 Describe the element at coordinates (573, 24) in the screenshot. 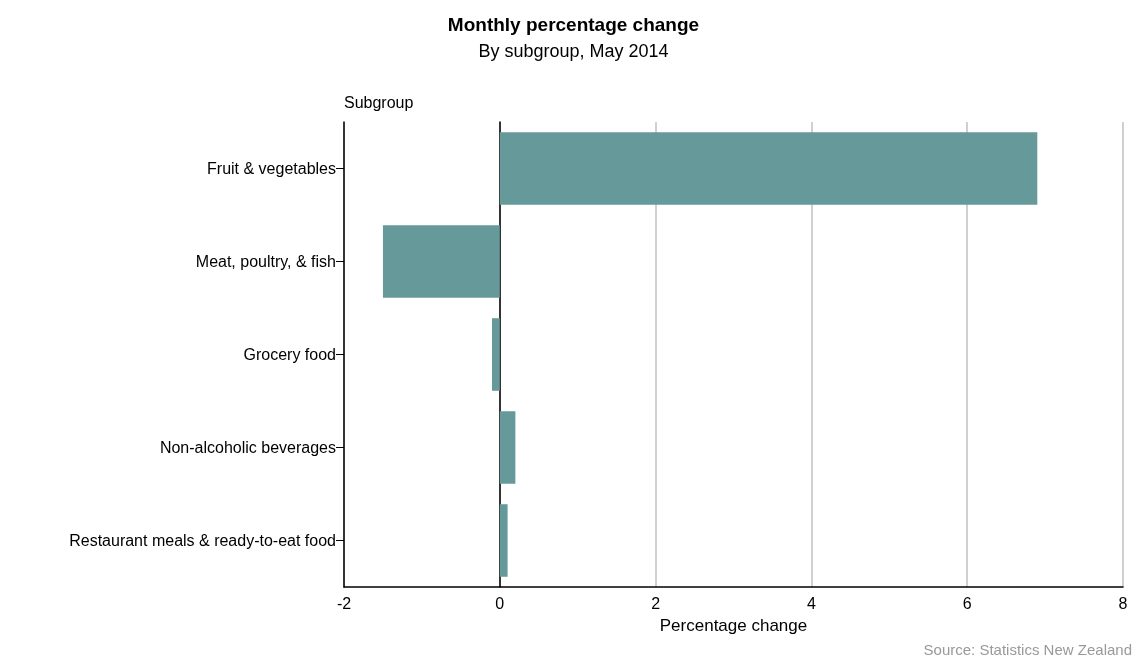

I see `chart-title: Monthly percentage change` at that location.